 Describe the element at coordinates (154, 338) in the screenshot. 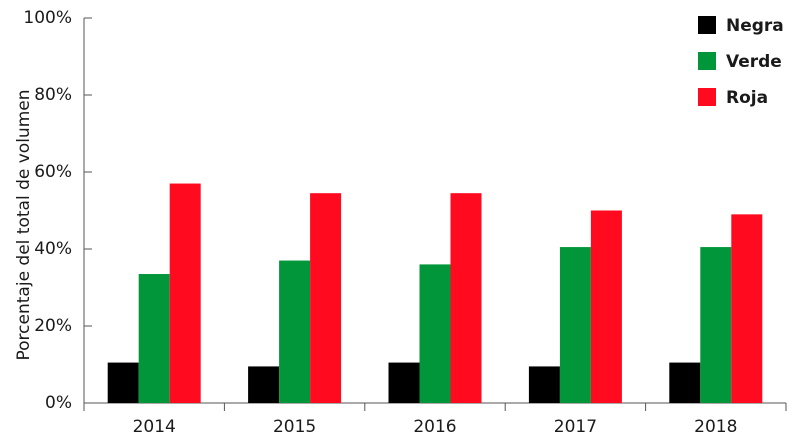

I see `bar-verde-2014` at that location.